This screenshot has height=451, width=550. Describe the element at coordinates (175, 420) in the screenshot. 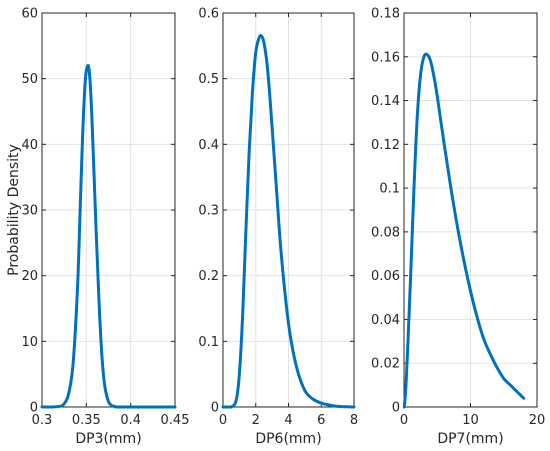

I see `x-tick-label: 0.45` at that location.